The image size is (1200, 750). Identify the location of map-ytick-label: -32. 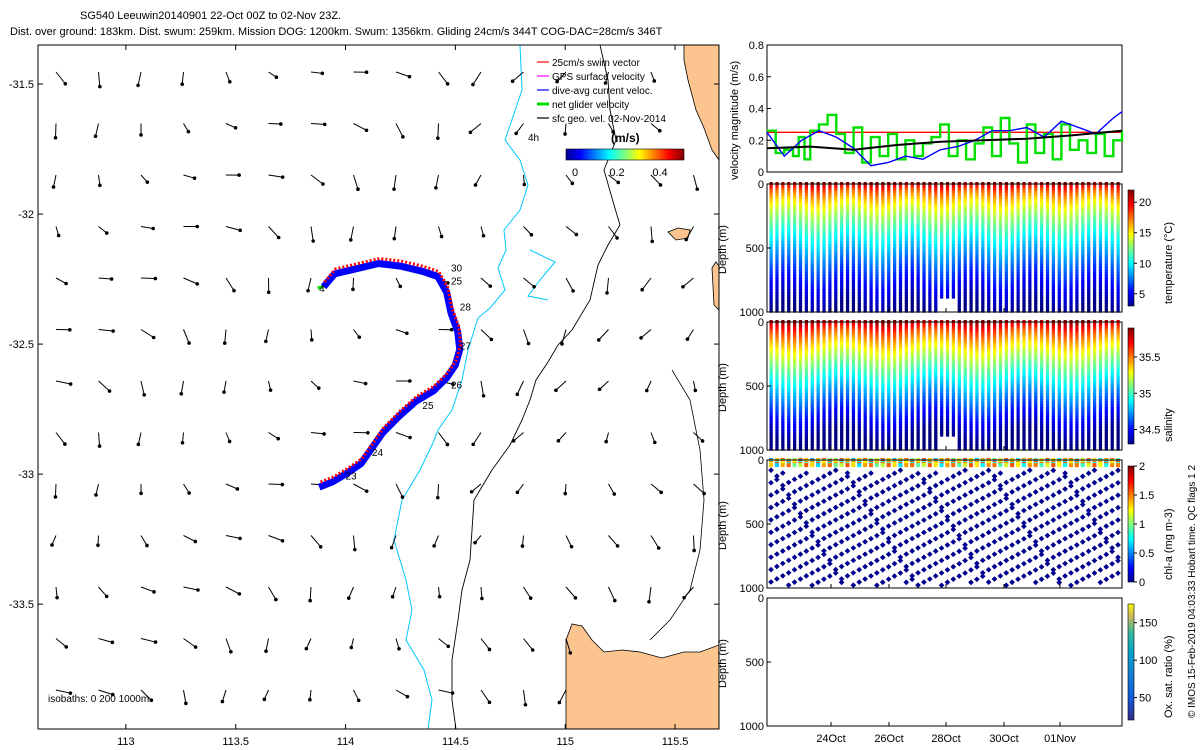
(26, 215).